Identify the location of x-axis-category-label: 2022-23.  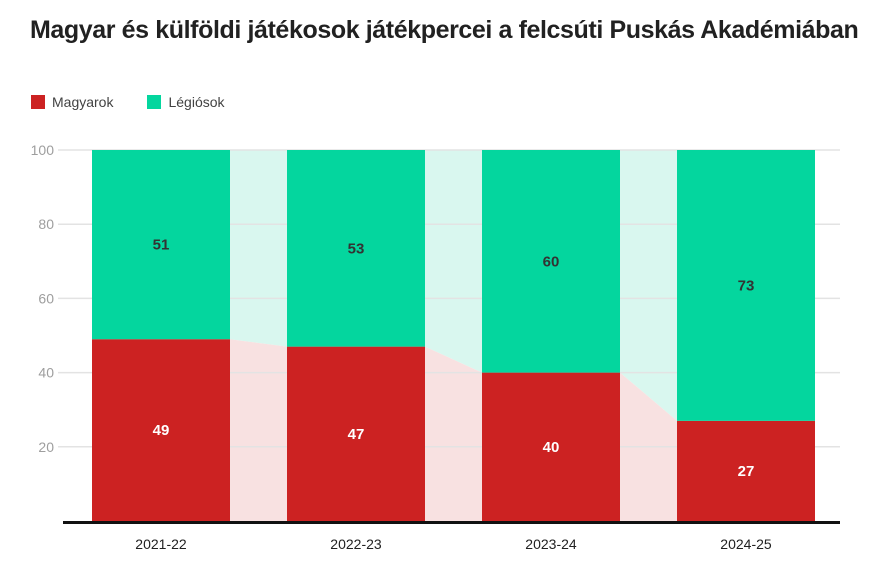
(356, 544).